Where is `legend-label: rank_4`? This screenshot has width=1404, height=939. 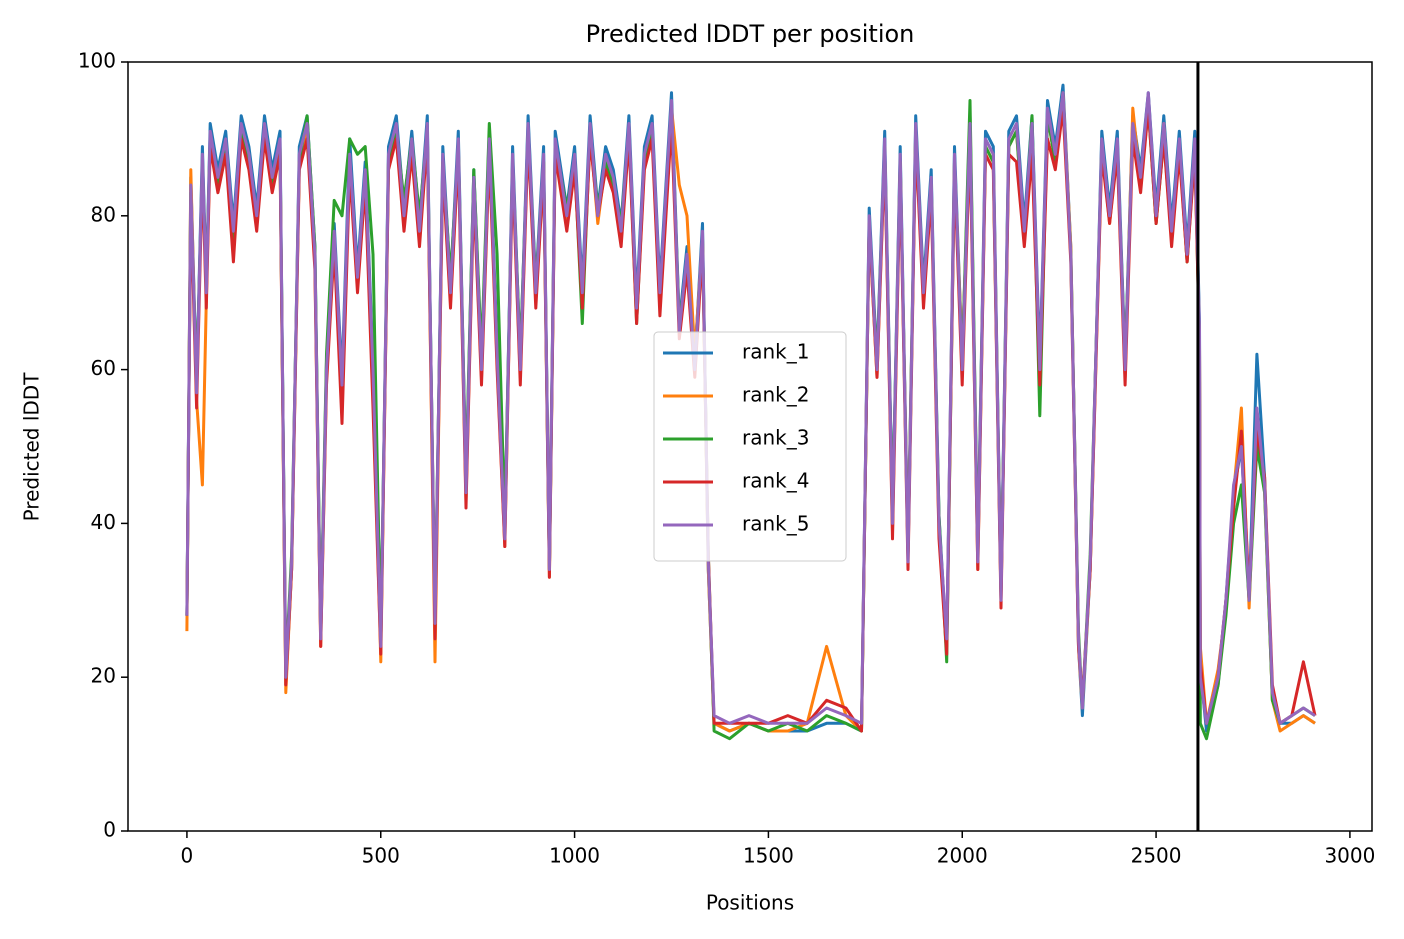 legend-label: rank_4 is located at coordinates (775, 481).